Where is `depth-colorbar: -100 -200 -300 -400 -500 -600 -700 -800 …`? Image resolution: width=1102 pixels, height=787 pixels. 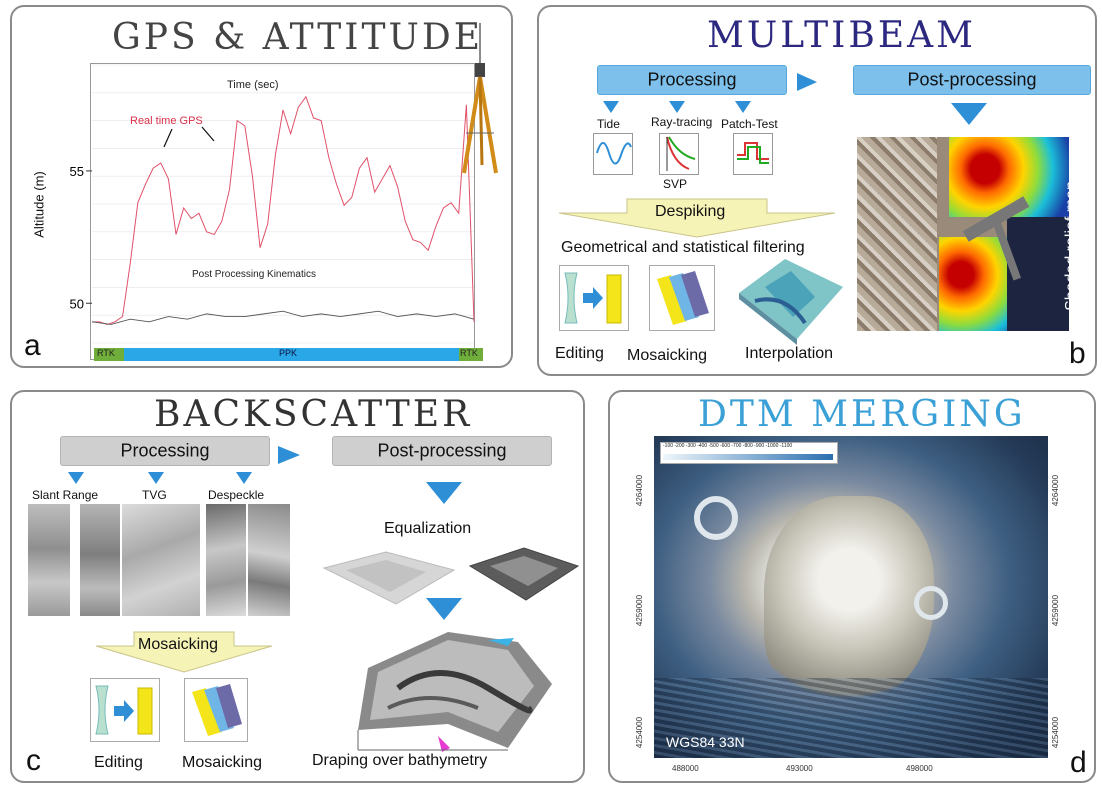 depth-colorbar: -100 -200 -300 -400 -500 -600 -700 -800 … is located at coordinates (749, 453).